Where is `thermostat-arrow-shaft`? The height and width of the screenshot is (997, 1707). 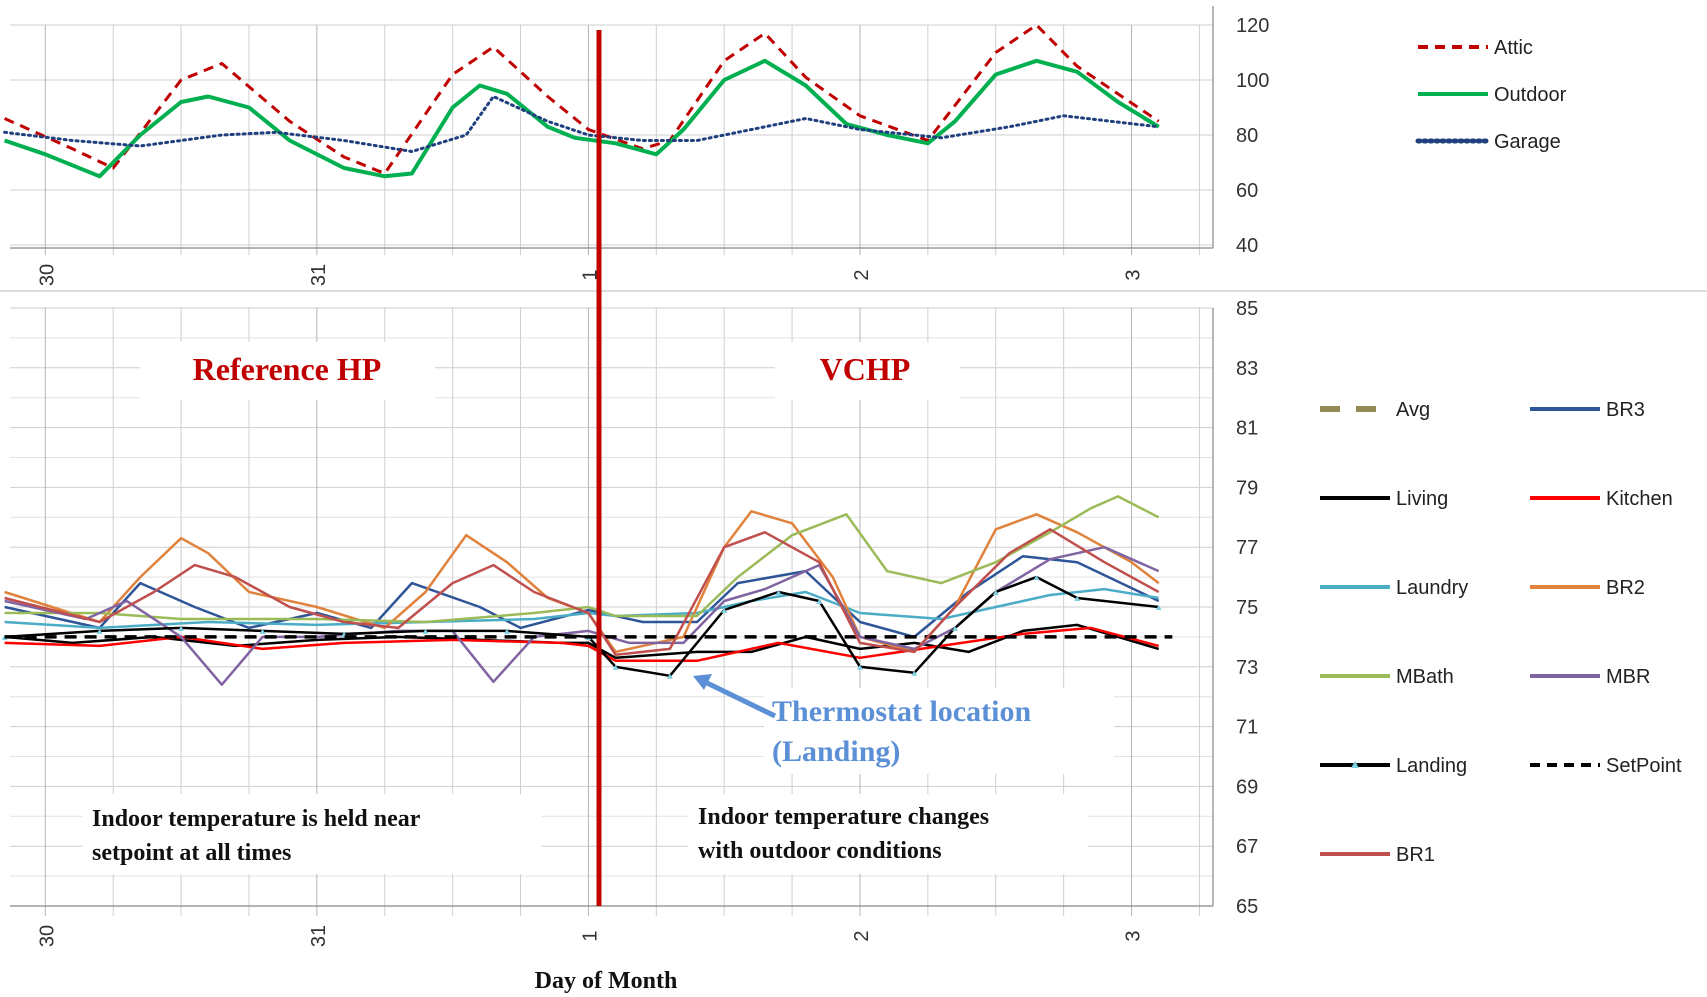
thermostat-arrow-shaft is located at coordinates (740, 699).